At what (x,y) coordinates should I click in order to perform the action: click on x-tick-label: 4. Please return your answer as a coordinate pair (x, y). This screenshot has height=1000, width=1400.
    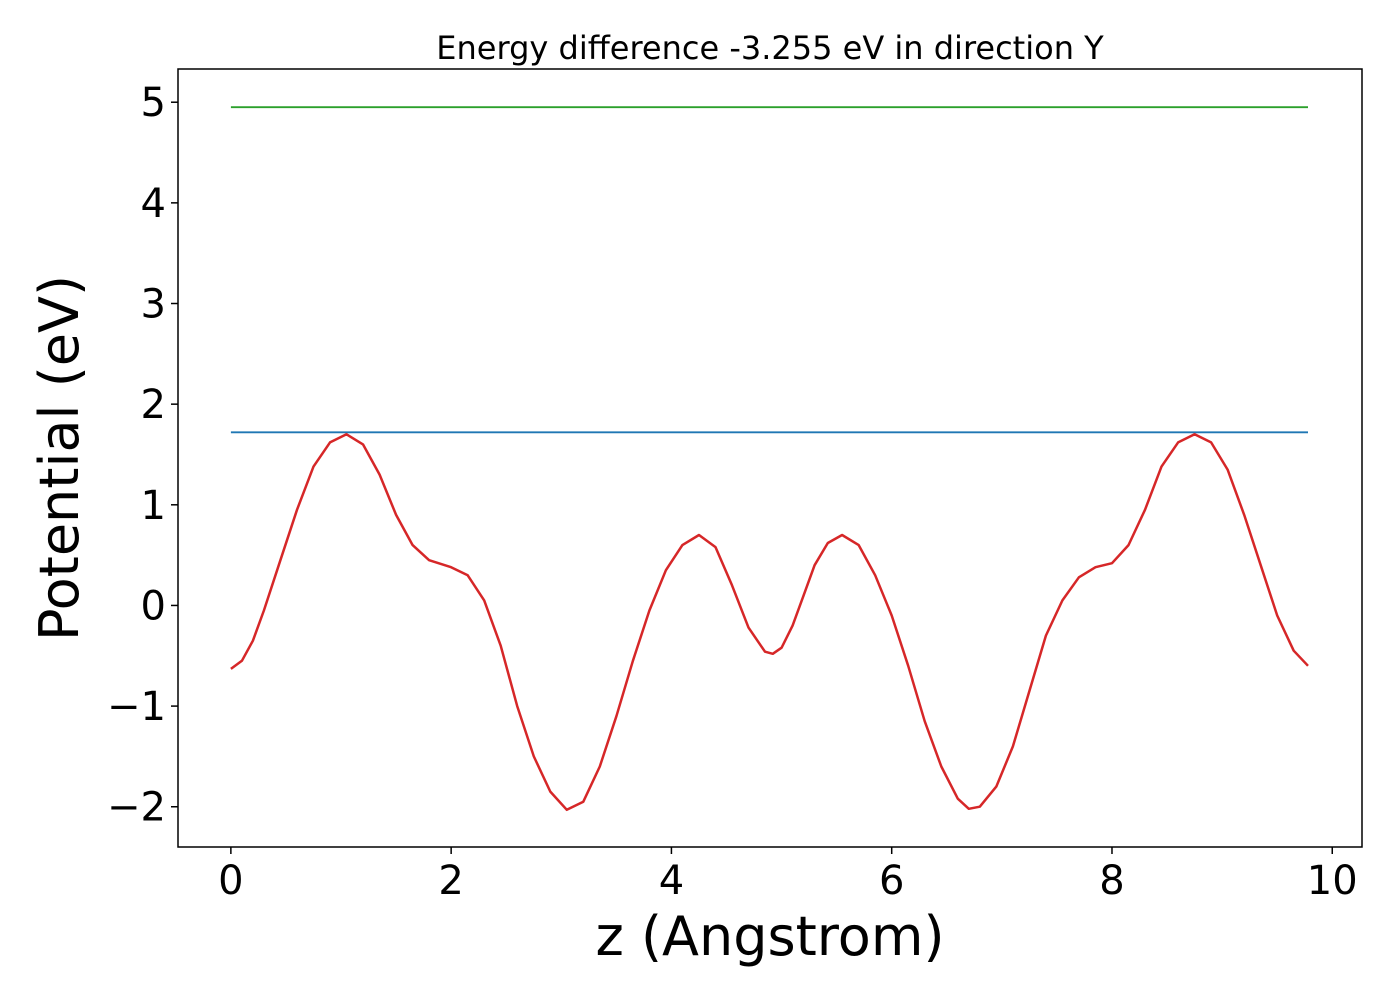
    Looking at the image, I should click on (671, 881).